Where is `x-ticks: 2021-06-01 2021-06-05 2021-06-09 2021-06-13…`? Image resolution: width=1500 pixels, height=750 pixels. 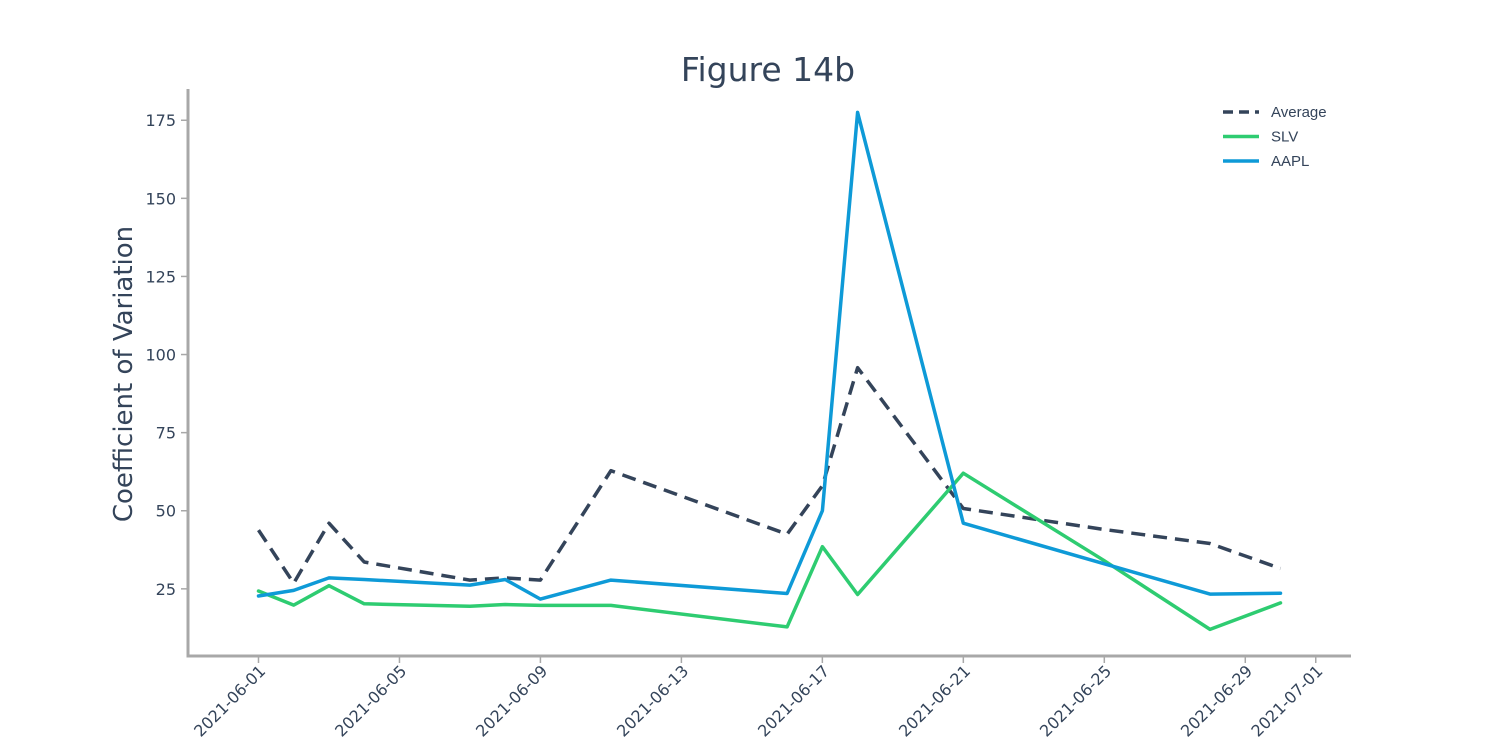
x-ticks: 2021-06-01 2021-06-05 2021-06-09 2021-06-13… is located at coordinates (758, 698).